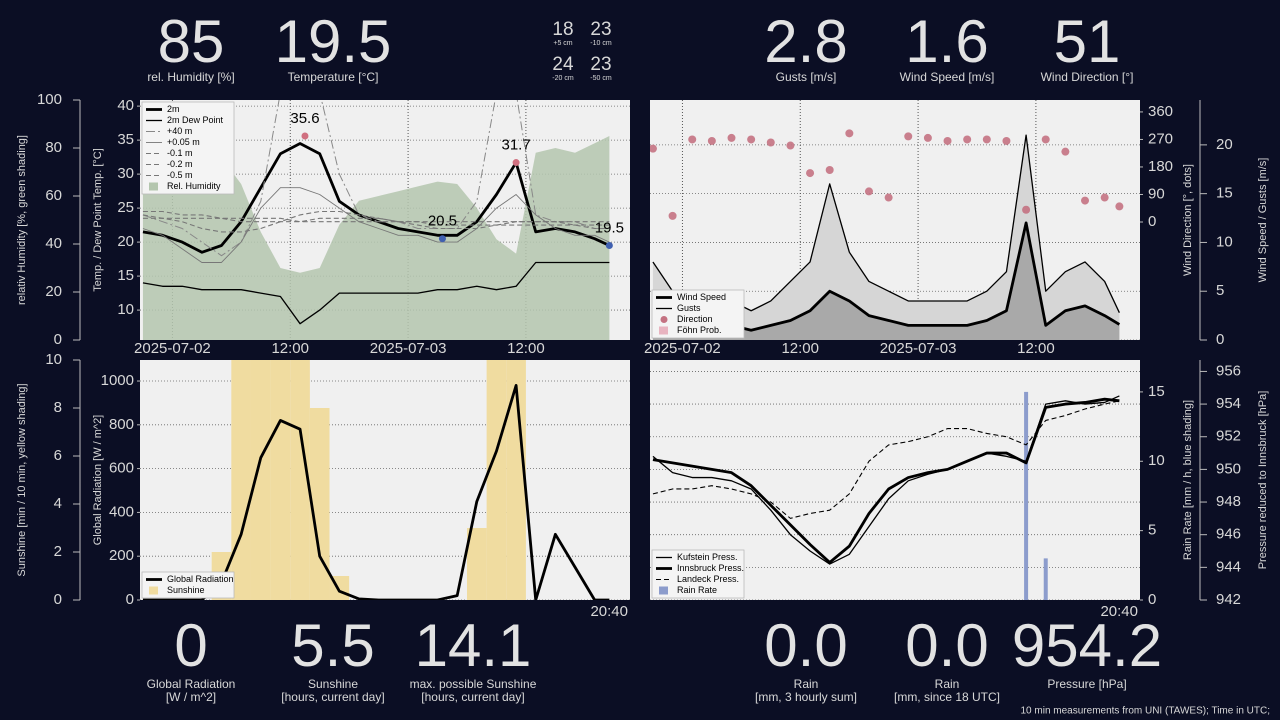  Describe the element at coordinates (1263, 220) in the screenshot. I see `y-axis-title: Wind Speed / Gusts [m/s]` at that location.